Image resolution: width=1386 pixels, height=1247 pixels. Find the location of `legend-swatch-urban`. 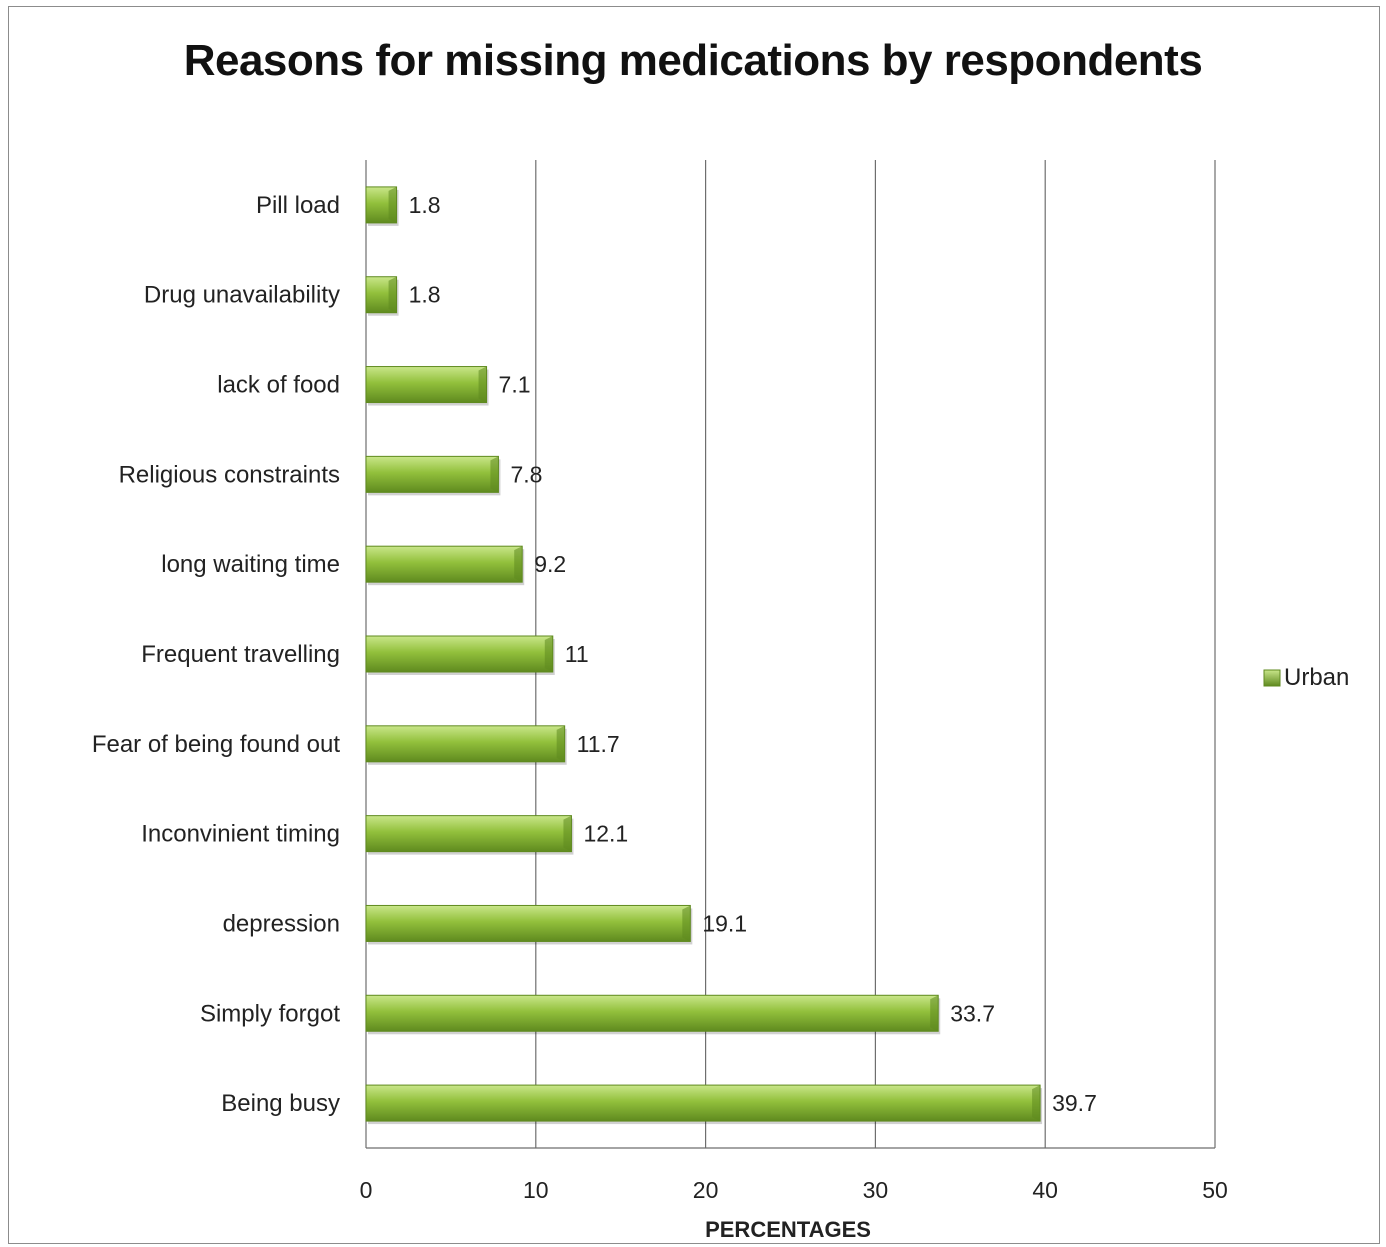

legend-swatch-urban is located at coordinates (1272, 678).